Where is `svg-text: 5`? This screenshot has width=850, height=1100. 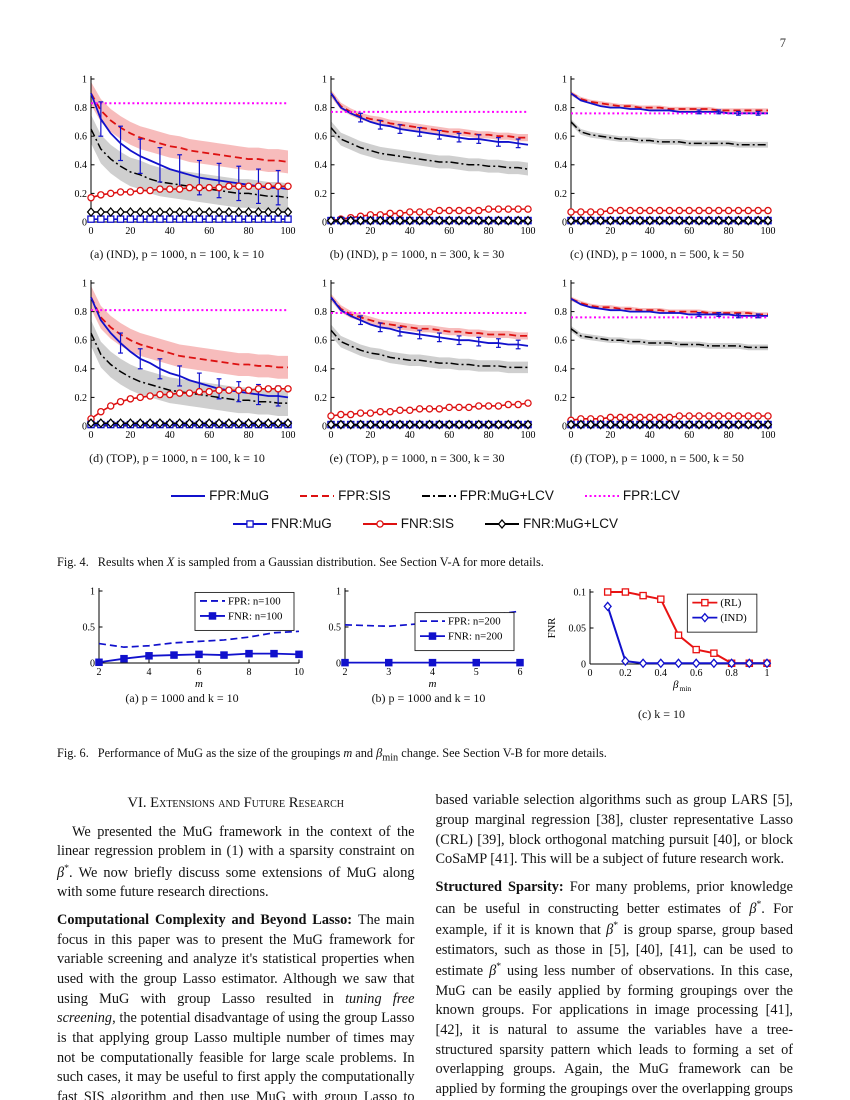
svg-text: 5 is located at coordinates (476, 672).